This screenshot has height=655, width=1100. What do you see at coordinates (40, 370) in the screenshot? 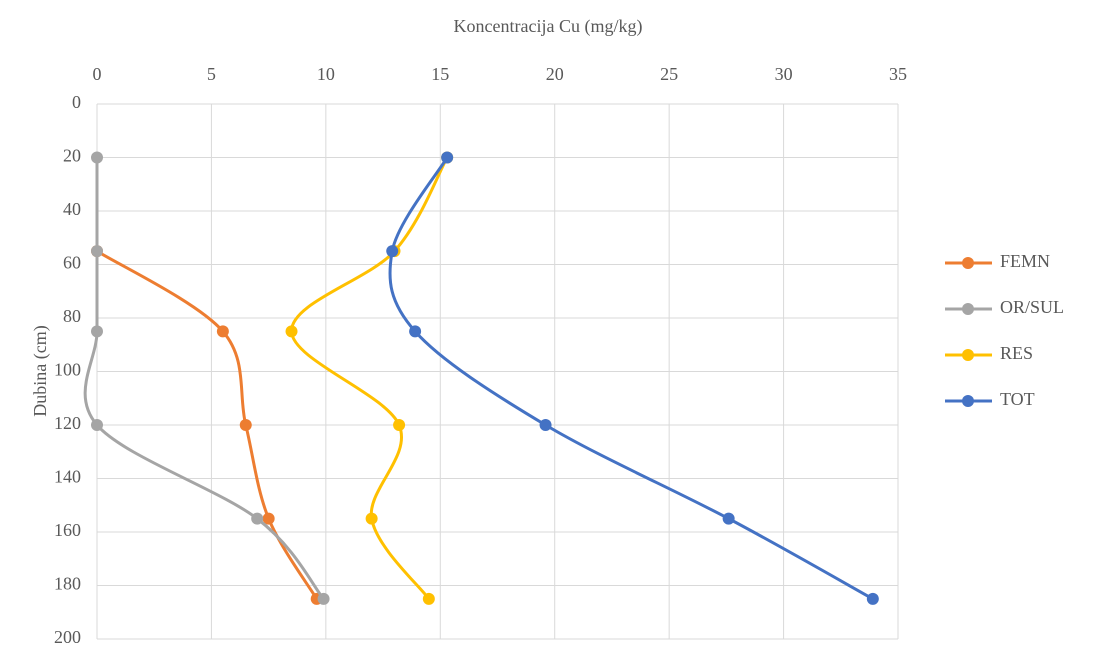
I see `y-axis-title: Dubina (cm)` at bounding box center [40, 370].